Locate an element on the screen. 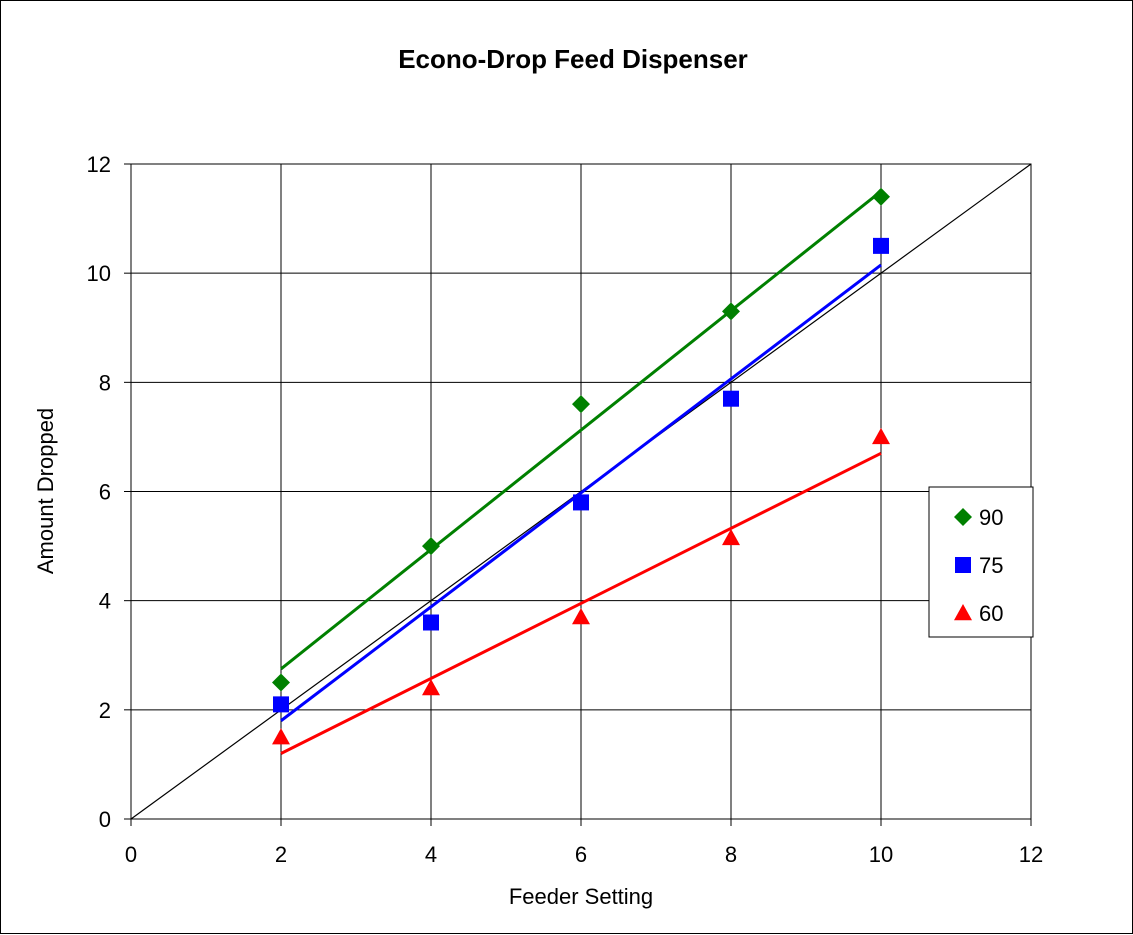 The image size is (1133, 935). legend-box is located at coordinates (981, 562).